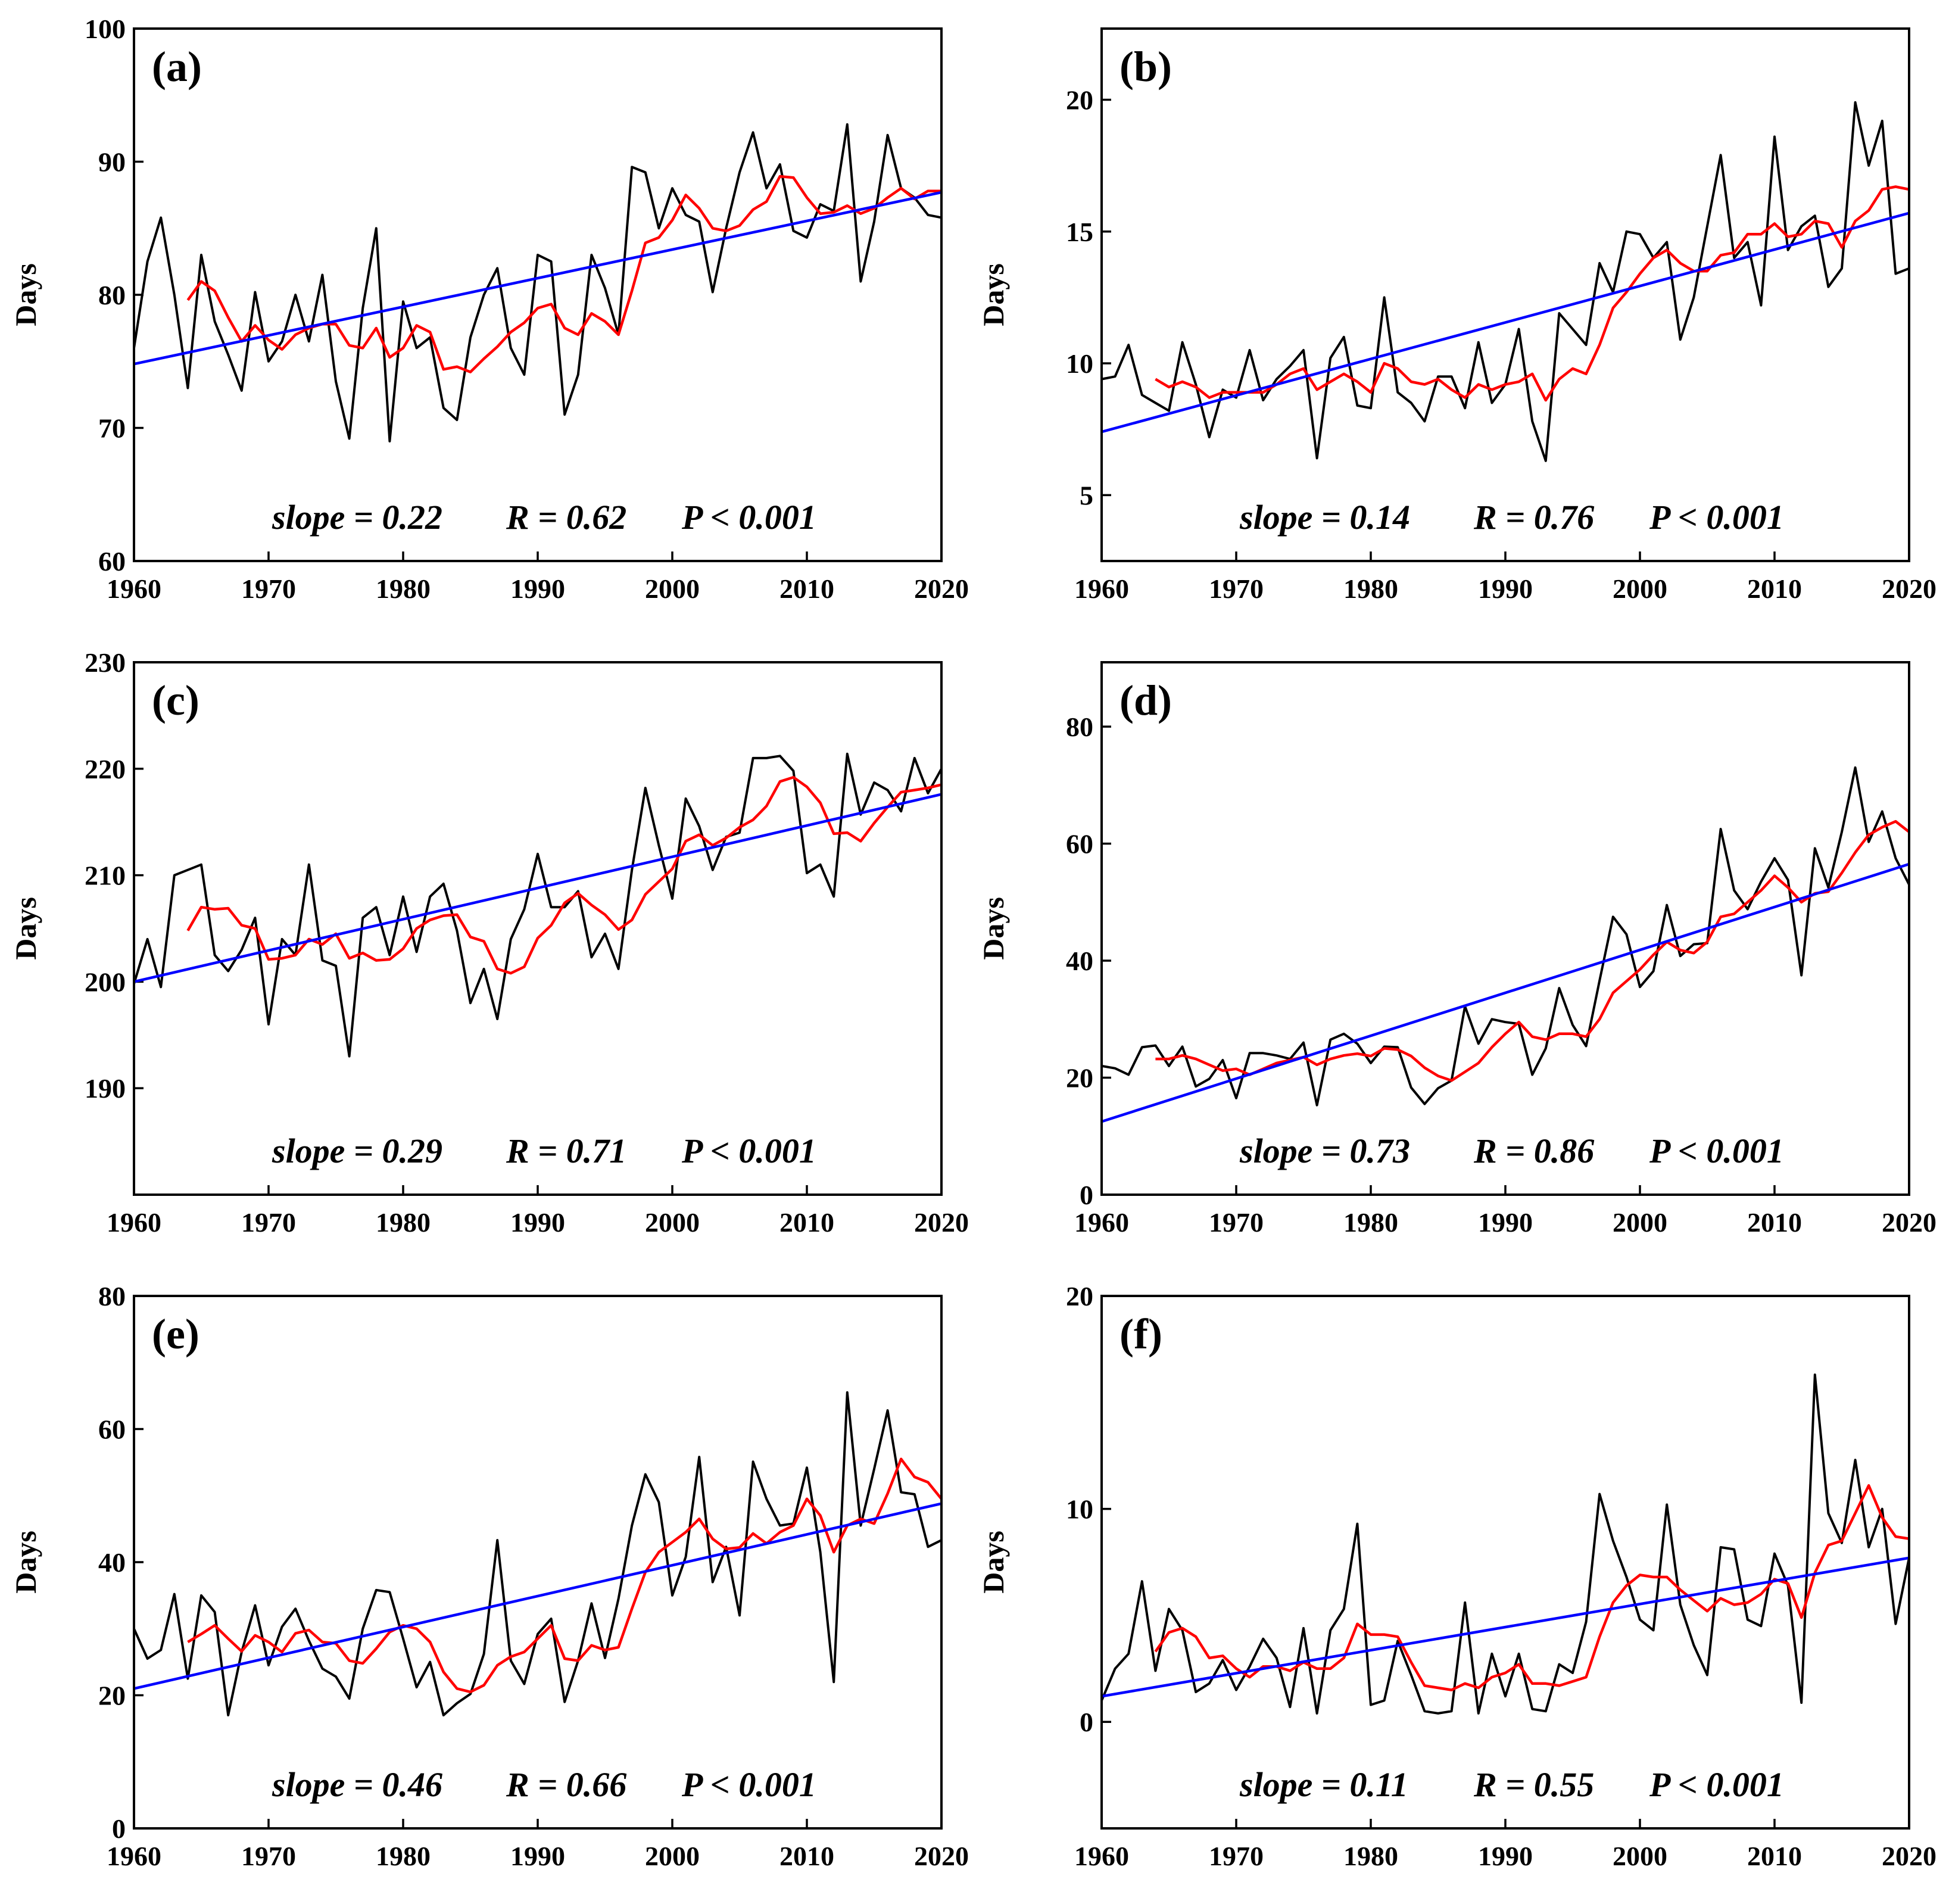 This screenshot has width=1949, height=1904. What do you see at coordinates (177, 67) in the screenshot?
I see `panel-label: (a)` at bounding box center [177, 67].